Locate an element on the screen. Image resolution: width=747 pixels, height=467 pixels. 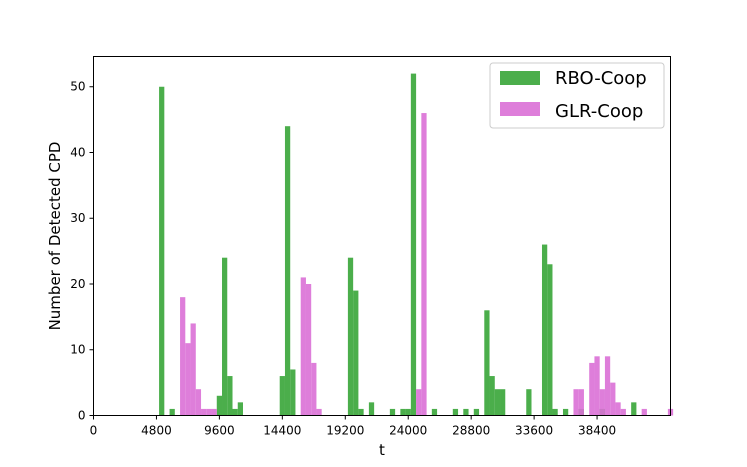
x-axis: 0 4800 9600 14400 19200 24000 28800 33600 38400 is located at coordinates (353, 426).